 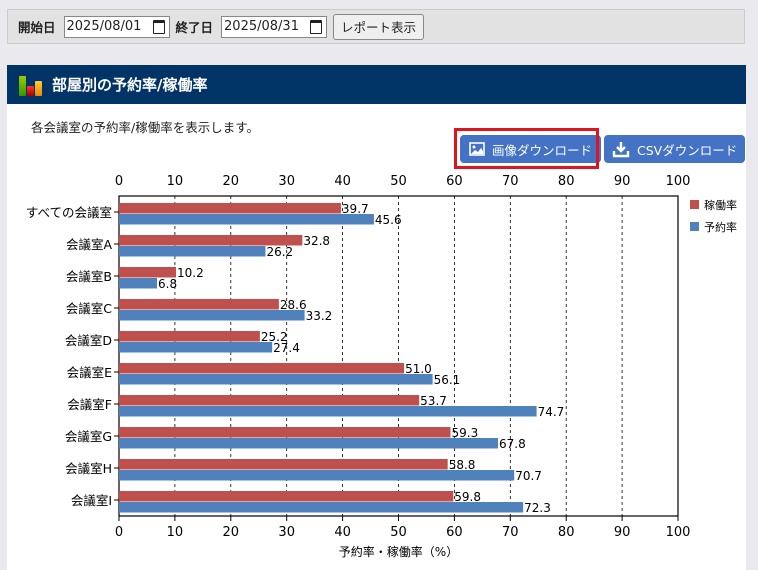 What do you see at coordinates (319, 316) in the screenshot?
I see `data-label: 33.2` at bounding box center [319, 316].